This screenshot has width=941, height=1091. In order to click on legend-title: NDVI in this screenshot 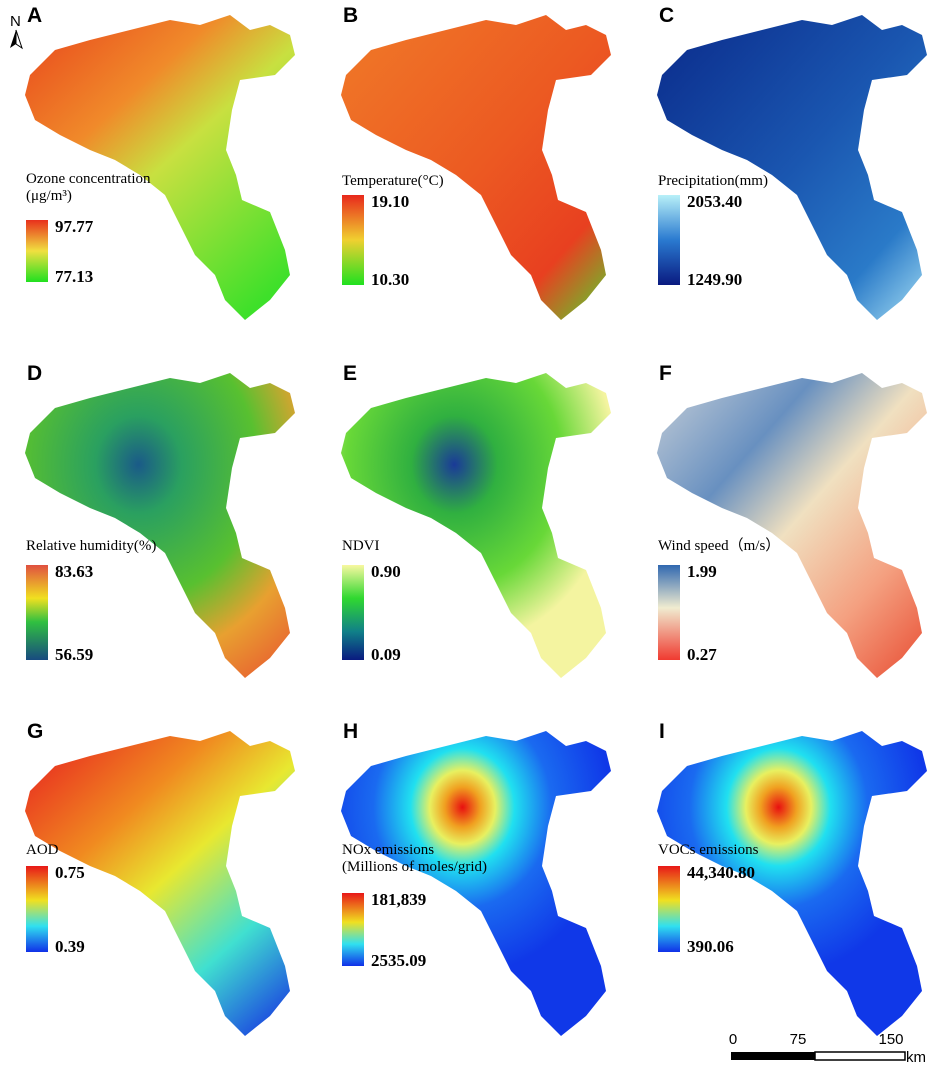, I will do `click(361, 546)`.